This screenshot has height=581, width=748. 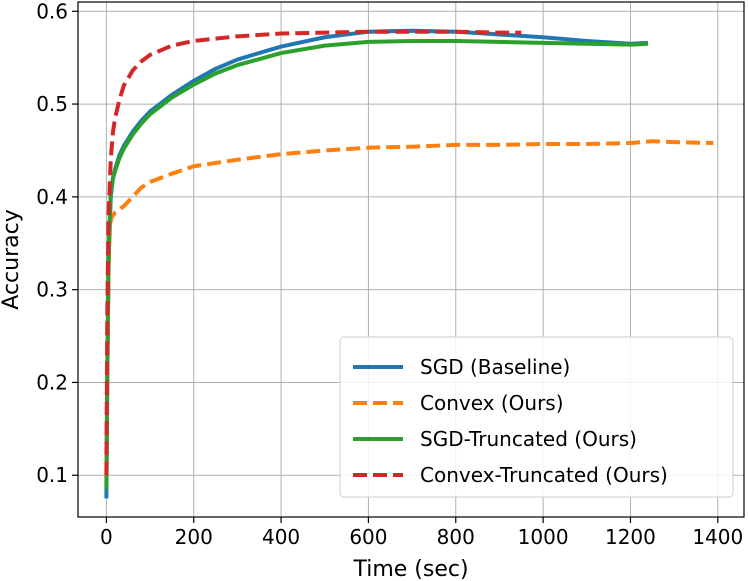 What do you see at coordinates (544, 475) in the screenshot?
I see `legend-label-convex-truncated-ours: Convex-Truncated (Ours)` at bounding box center [544, 475].